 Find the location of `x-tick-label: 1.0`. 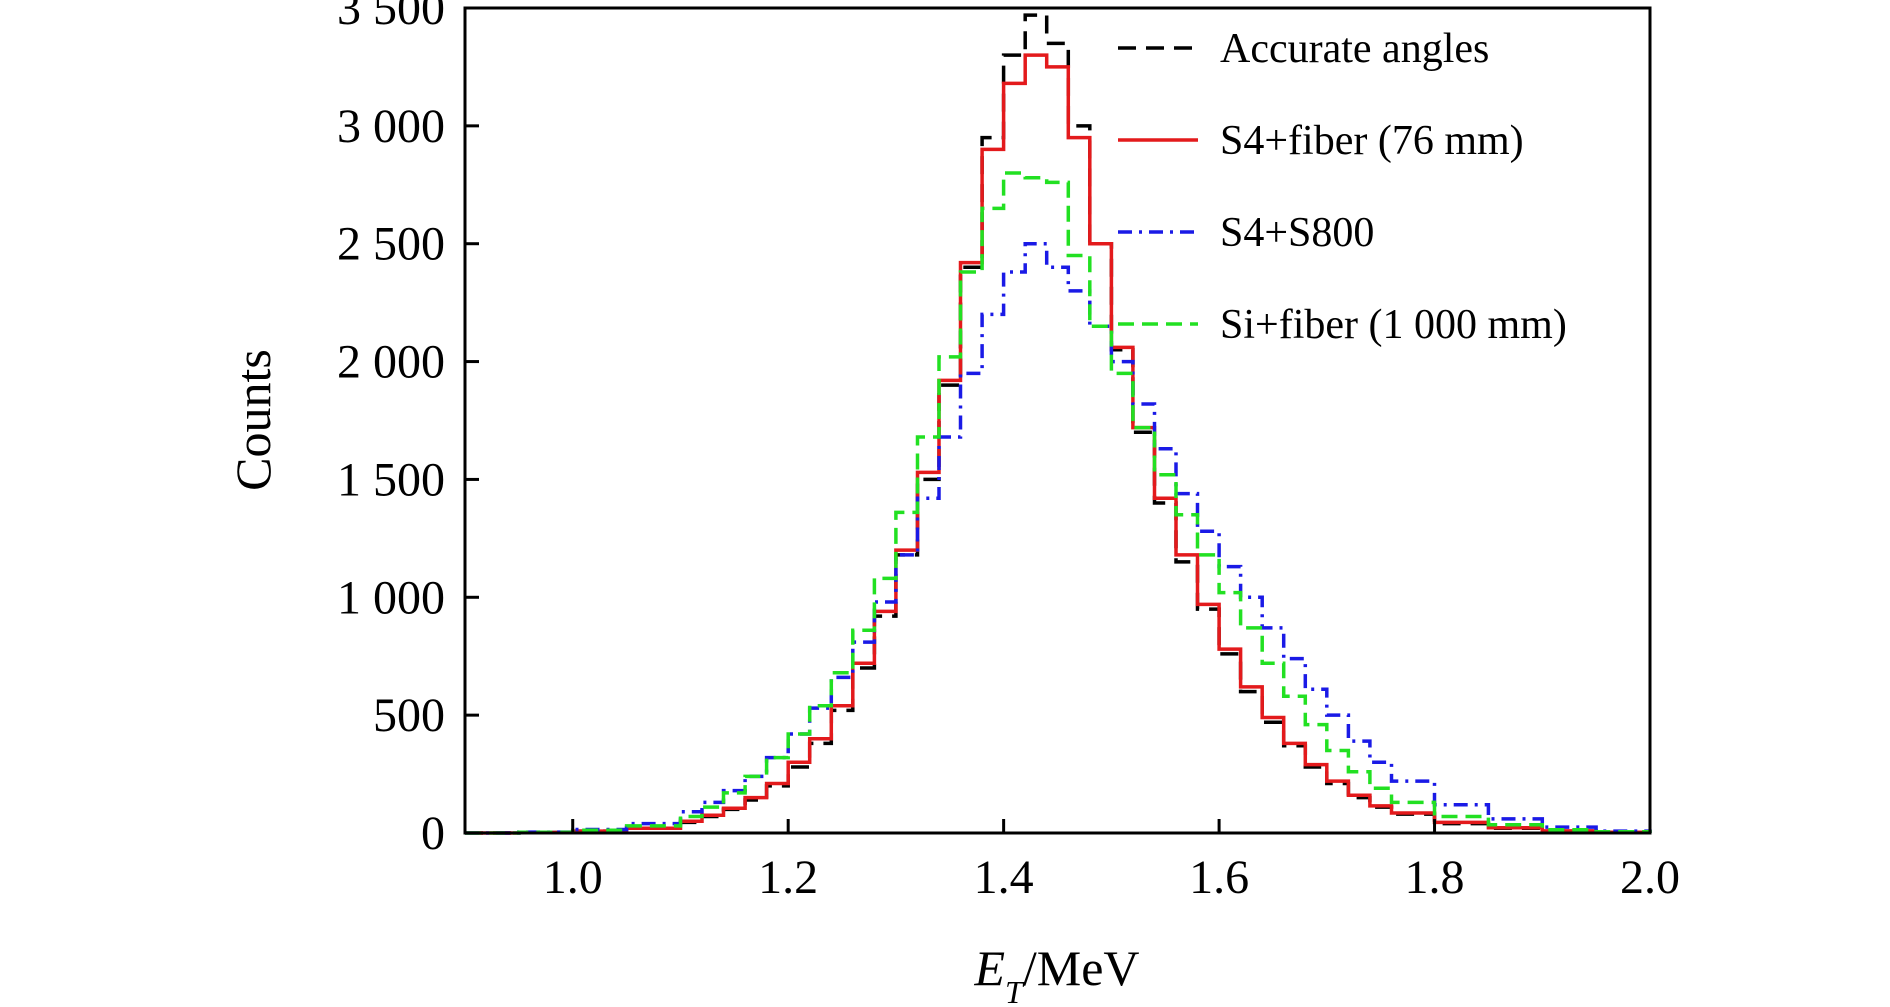

x-tick-label: 1.0 is located at coordinates (573, 877).